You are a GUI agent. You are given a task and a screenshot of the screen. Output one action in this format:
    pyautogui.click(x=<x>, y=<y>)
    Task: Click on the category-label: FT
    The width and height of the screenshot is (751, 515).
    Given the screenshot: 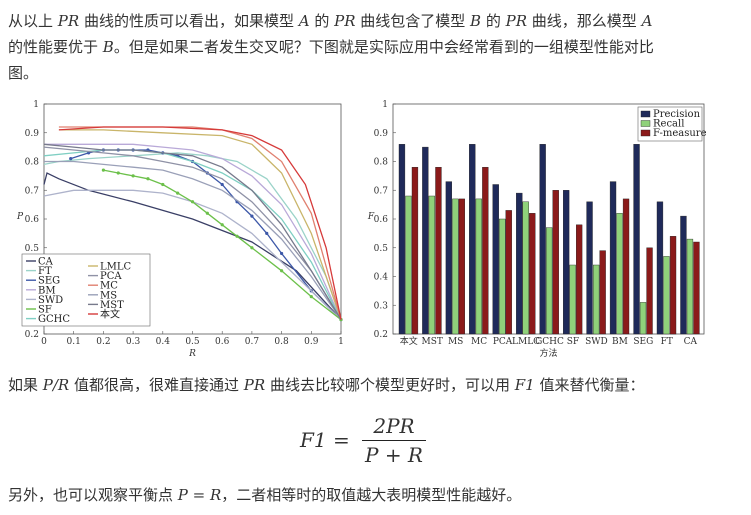 What is the action you would take?
    pyautogui.click(x=667, y=342)
    